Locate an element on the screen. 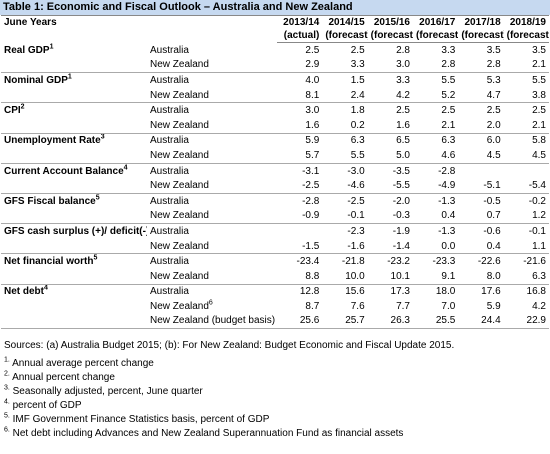 The width and height of the screenshot is (550, 454). value-cell: 16.8 is located at coordinates (536, 292).